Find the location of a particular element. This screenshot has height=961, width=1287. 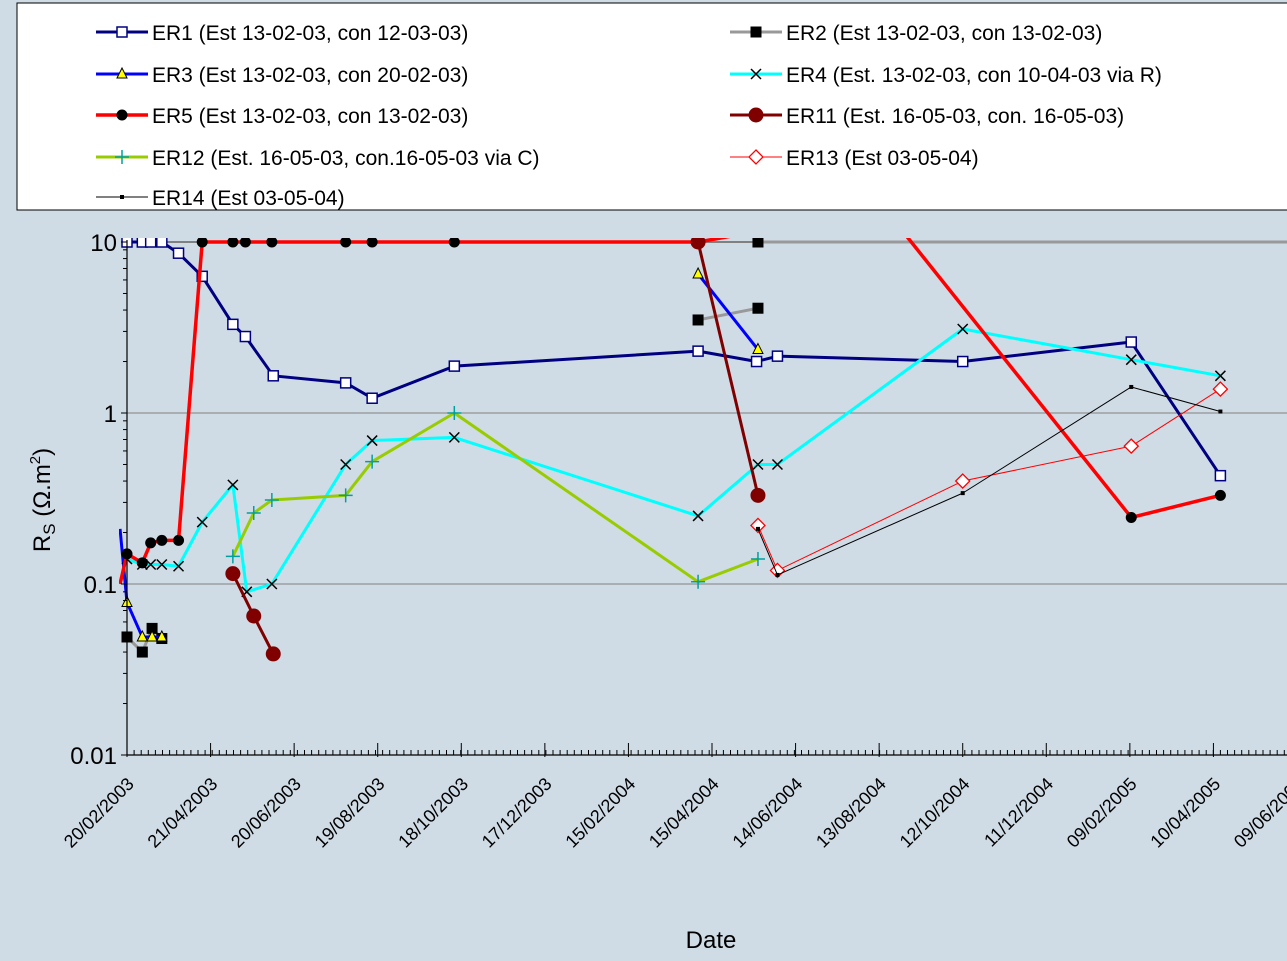

x-tick-label: 19/08/2003 is located at coordinates (350, 813).